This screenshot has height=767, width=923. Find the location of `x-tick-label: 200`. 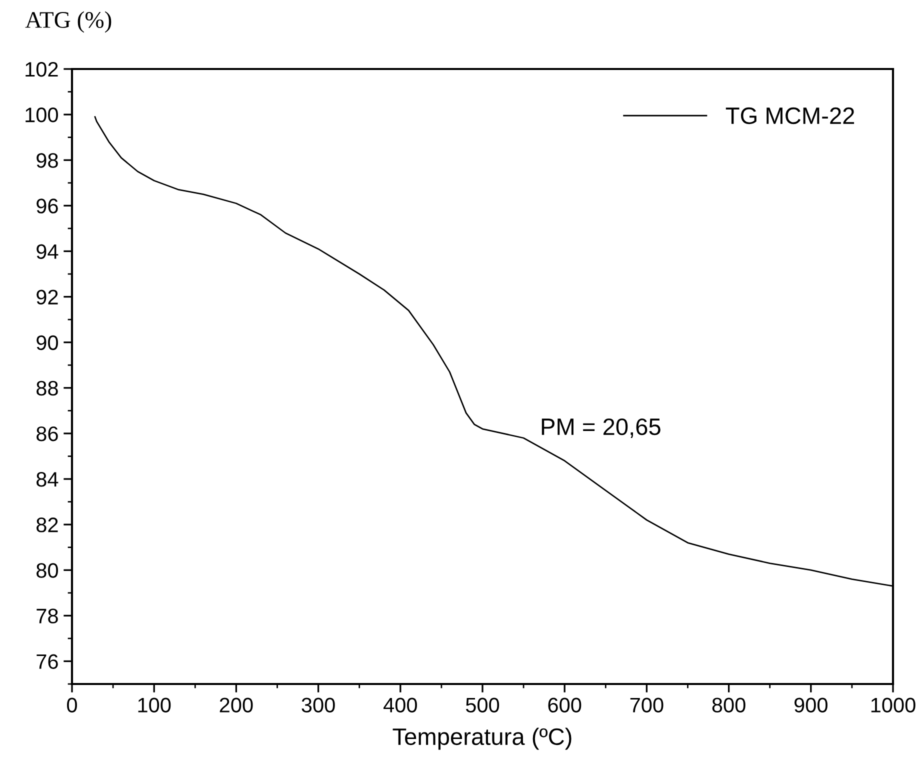

x-tick-label: 200 is located at coordinates (236, 705).